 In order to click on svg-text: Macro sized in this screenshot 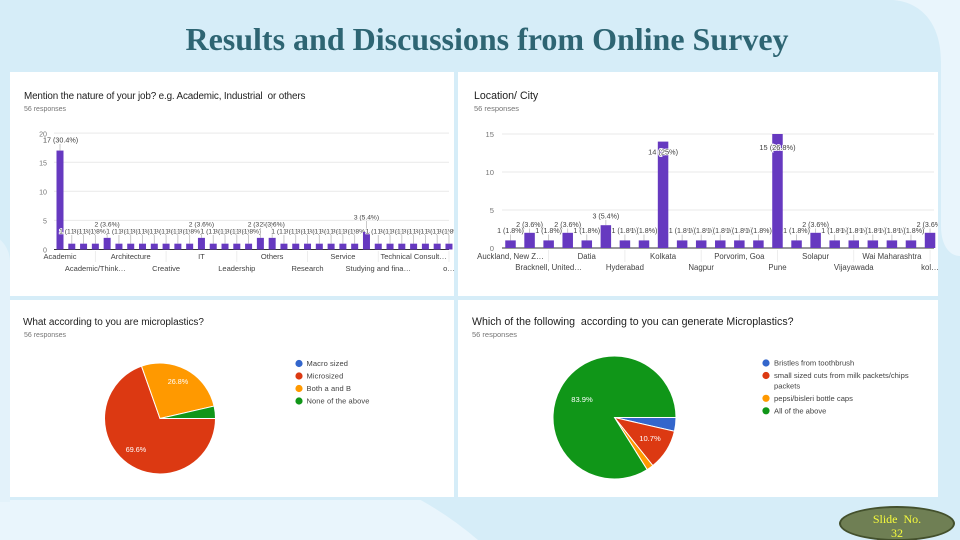, I will do `click(328, 363)`.